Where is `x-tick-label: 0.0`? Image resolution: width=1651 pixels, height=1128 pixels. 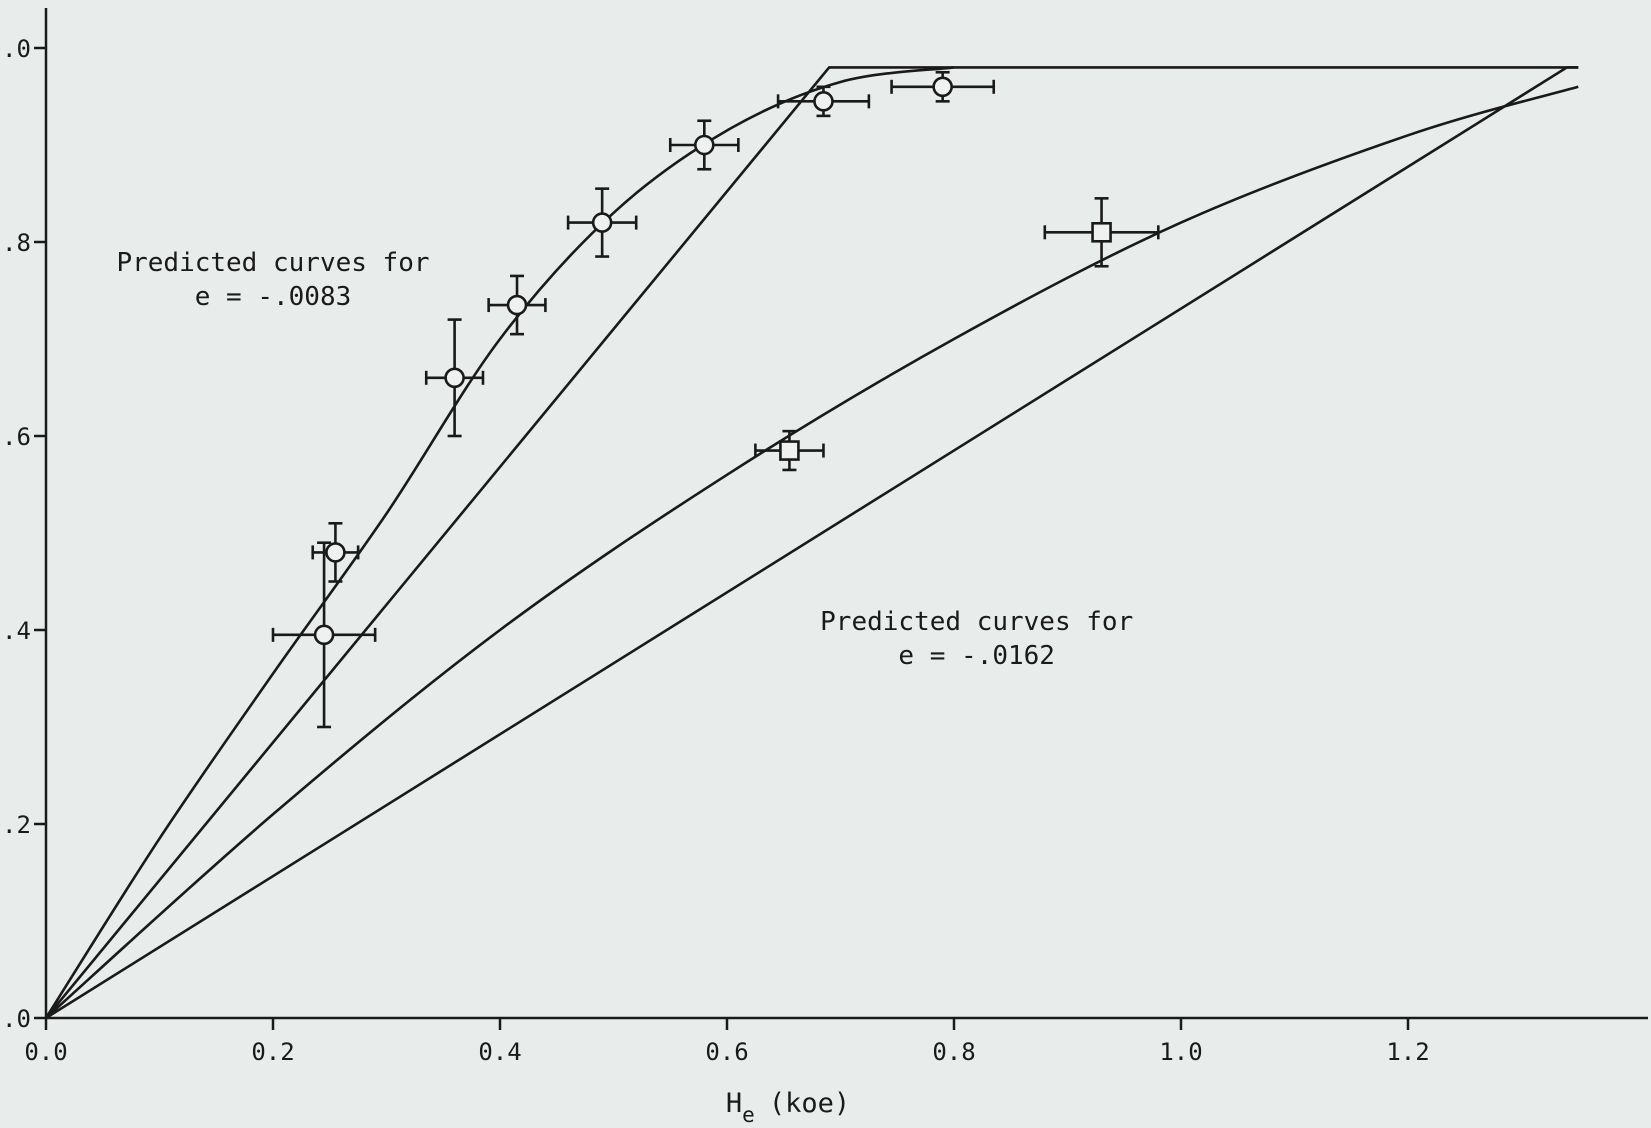
x-tick-label: 0.0 is located at coordinates (45, 1052).